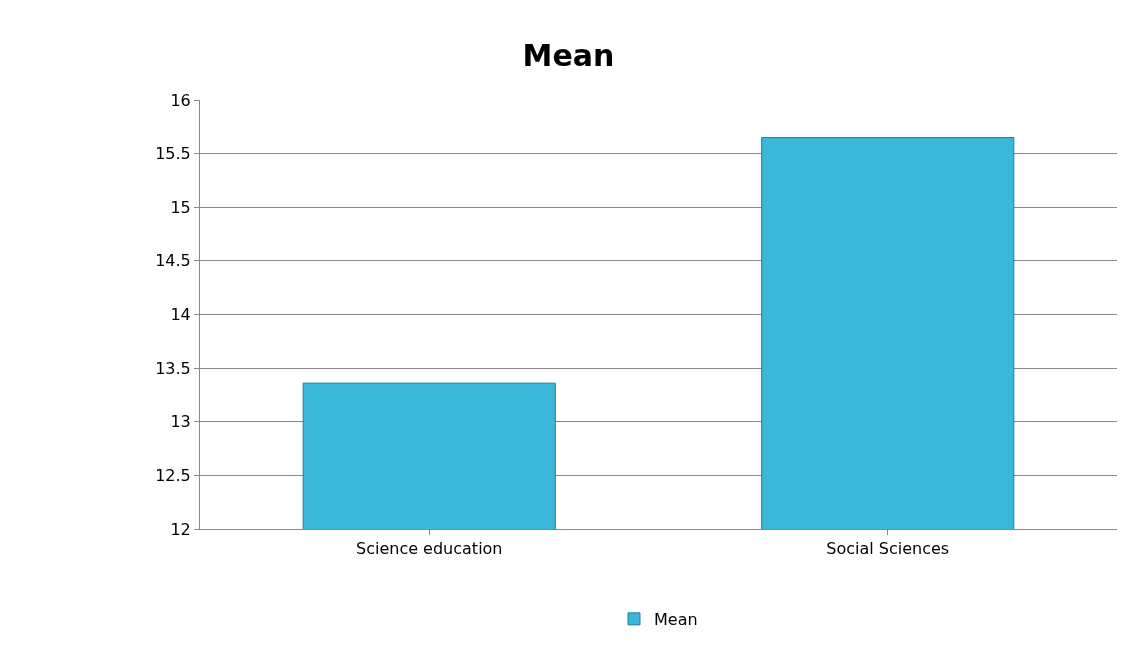 The image size is (1137, 648). What do you see at coordinates (173, 475) in the screenshot?
I see `y-tick-label: 12.5` at bounding box center [173, 475].